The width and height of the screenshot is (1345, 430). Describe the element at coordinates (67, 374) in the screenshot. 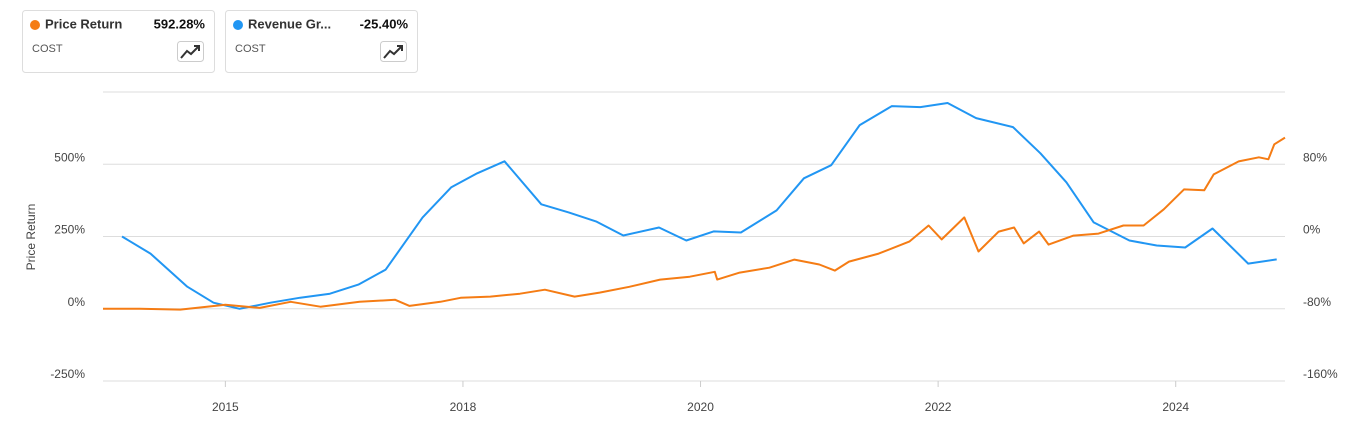

I see `y-tick-label: -250%` at that location.